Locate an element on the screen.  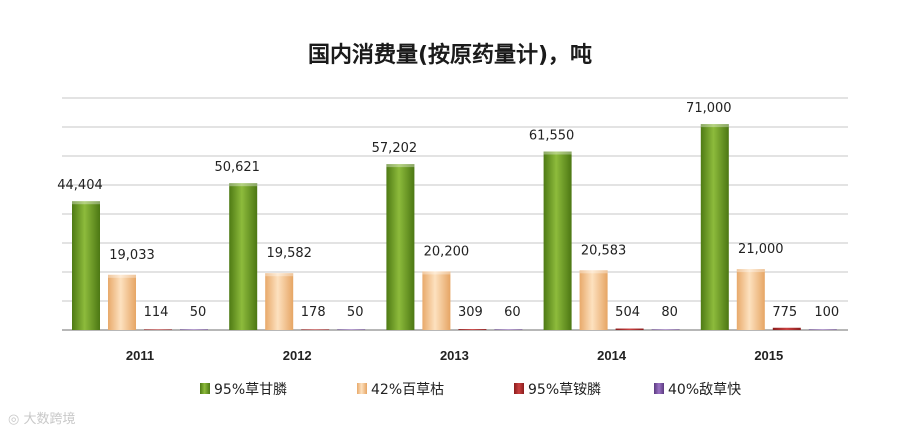
legend-label-2: 95%草铵膦 is located at coordinates (564, 390).